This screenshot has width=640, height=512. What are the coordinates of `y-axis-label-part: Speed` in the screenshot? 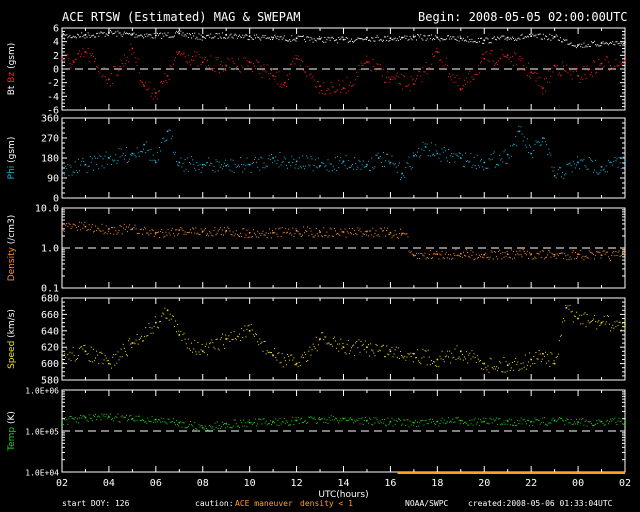 It's located at (12, 355).